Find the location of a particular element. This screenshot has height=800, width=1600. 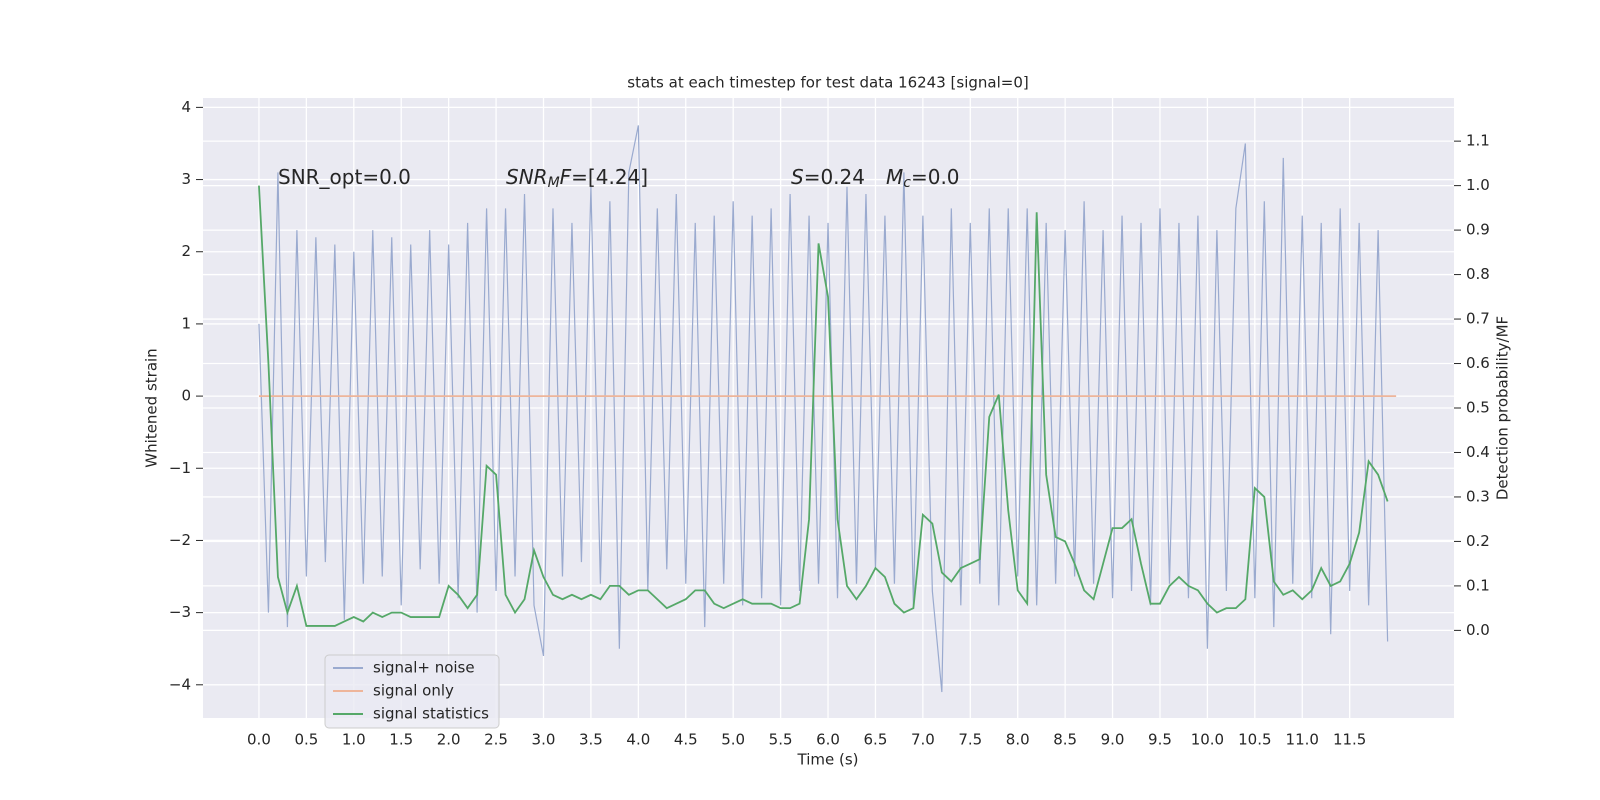

y2-tick-label: 0.1 is located at coordinates (1478, 585).